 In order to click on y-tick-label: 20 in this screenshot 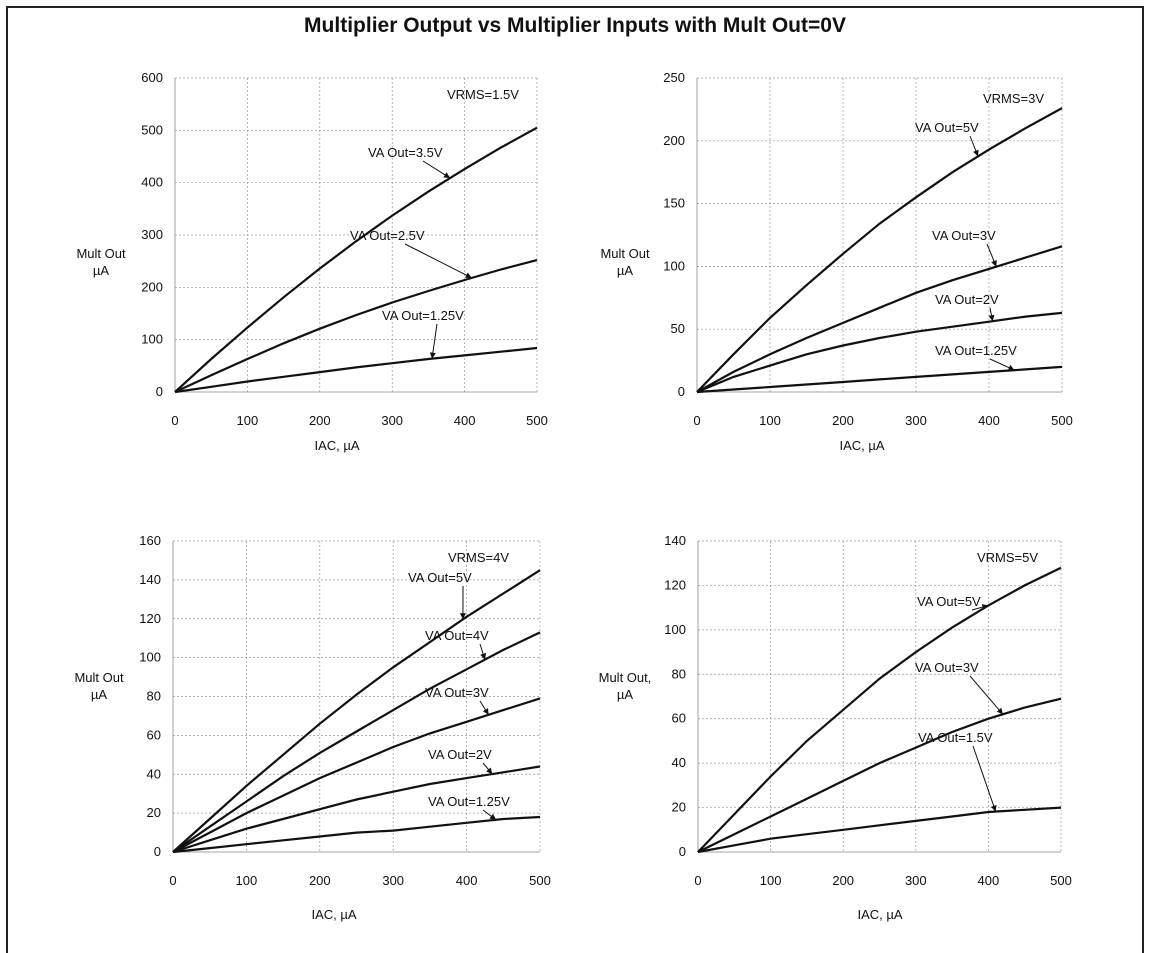, I will do `click(679, 807)`.